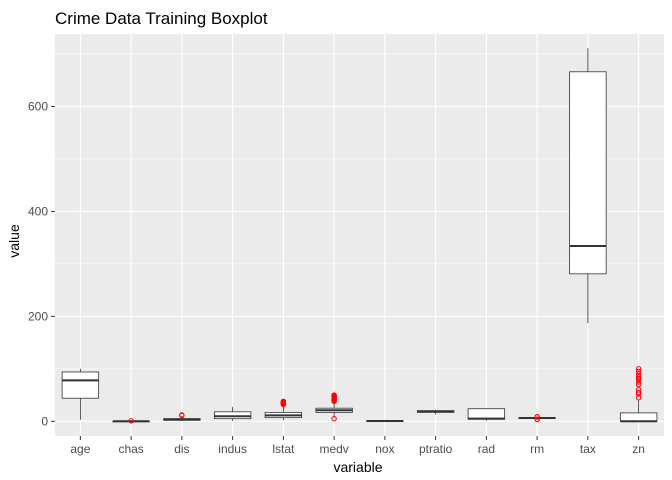  What do you see at coordinates (537, 449) in the screenshot?
I see `x-tick-label: rm` at bounding box center [537, 449].